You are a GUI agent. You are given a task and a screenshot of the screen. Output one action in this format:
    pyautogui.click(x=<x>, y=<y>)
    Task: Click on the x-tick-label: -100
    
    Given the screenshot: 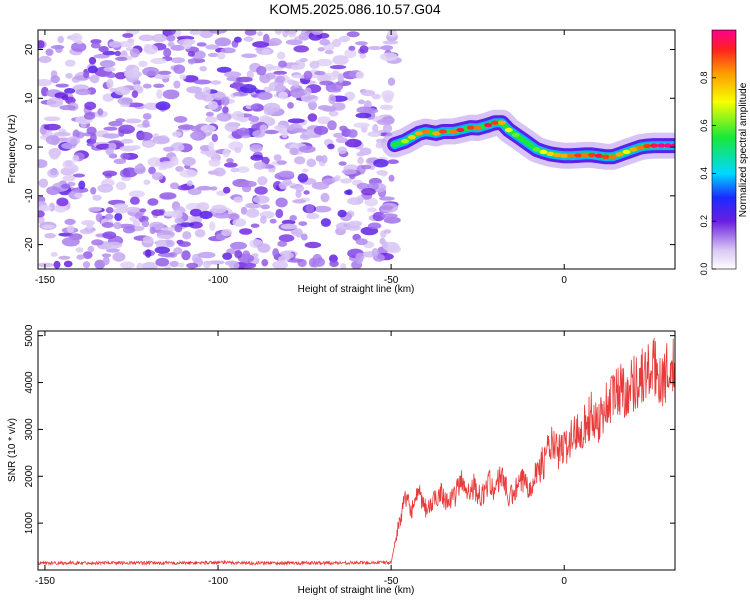 What is the action you would take?
    pyautogui.click(x=218, y=280)
    